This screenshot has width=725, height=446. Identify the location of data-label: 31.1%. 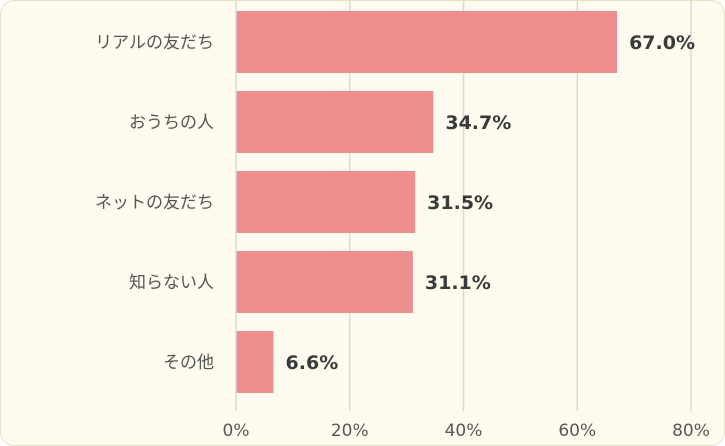
(458, 283).